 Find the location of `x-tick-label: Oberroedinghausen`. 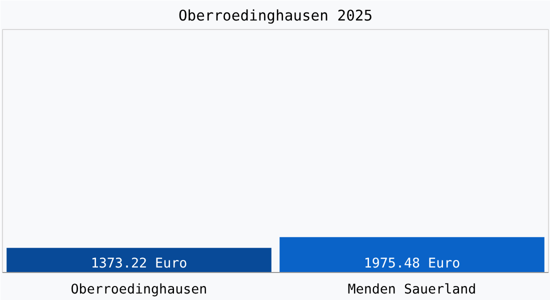

x-tick-label: Oberroedinghausen is located at coordinates (139, 290).